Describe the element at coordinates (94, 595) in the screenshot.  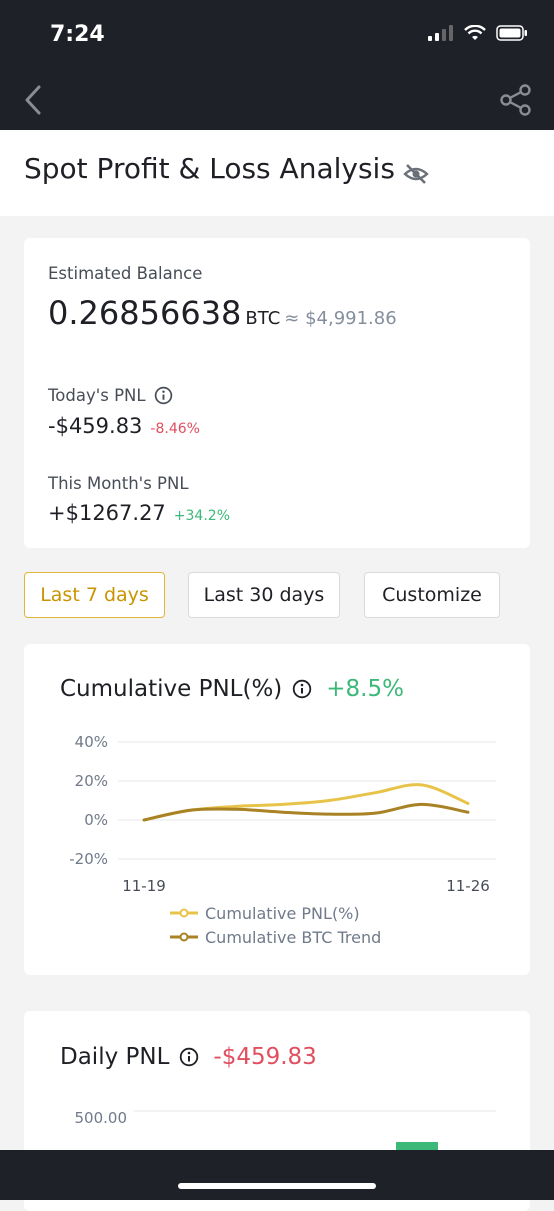
I see `tab-last-7-days: Last 7 days` at that location.